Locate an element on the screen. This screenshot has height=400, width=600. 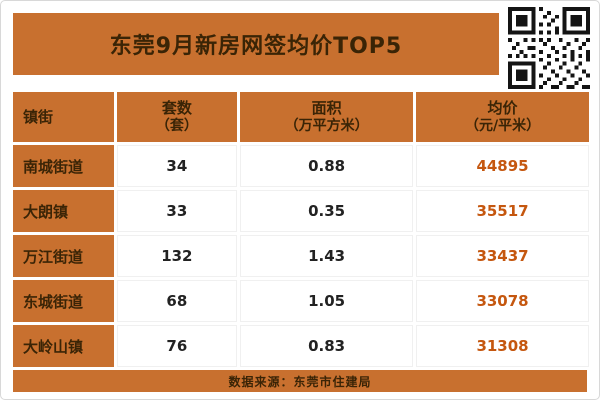
town-cell: 大岭山镇 is located at coordinates (63, 346).